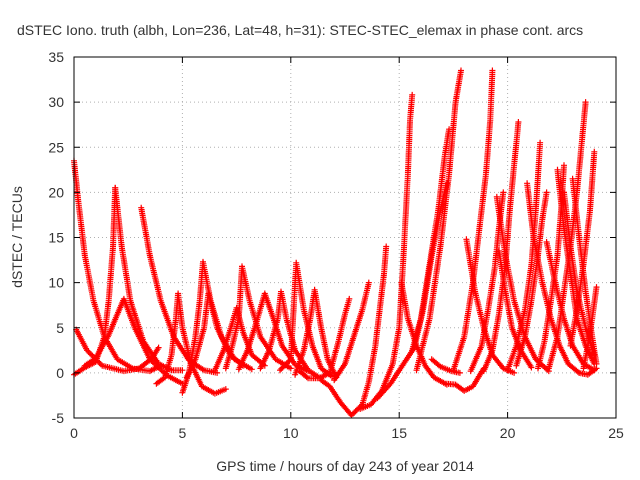 The width and height of the screenshot is (640, 480). What do you see at coordinates (183, 433) in the screenshot?
I see `x-tick-label: 5` at bounding box center [183, 433].